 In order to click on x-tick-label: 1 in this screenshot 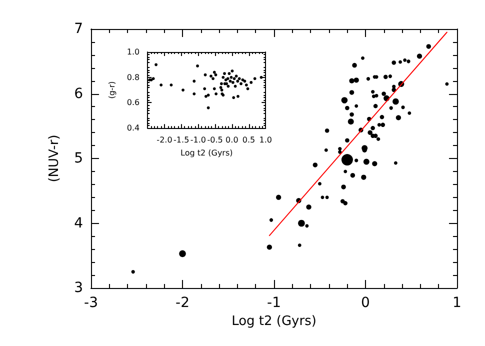, I will do `click(457, 303)`.